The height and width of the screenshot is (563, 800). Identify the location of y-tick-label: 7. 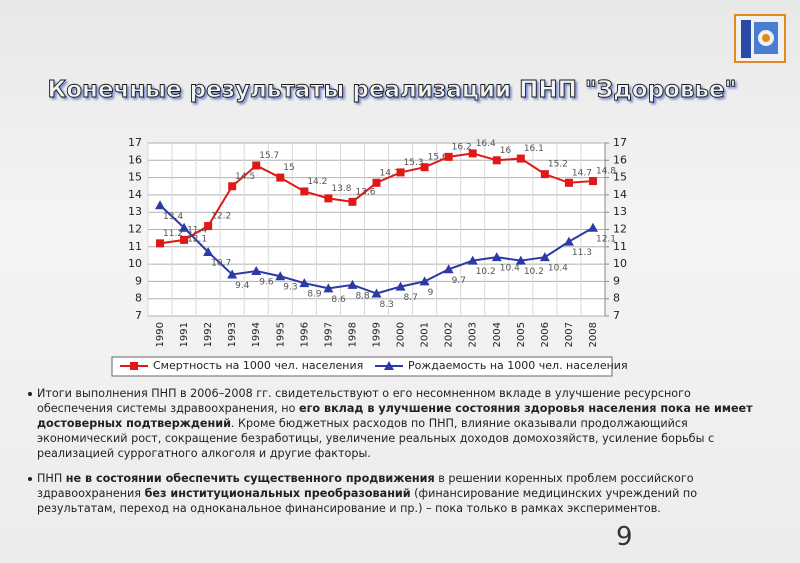
(138, 315).